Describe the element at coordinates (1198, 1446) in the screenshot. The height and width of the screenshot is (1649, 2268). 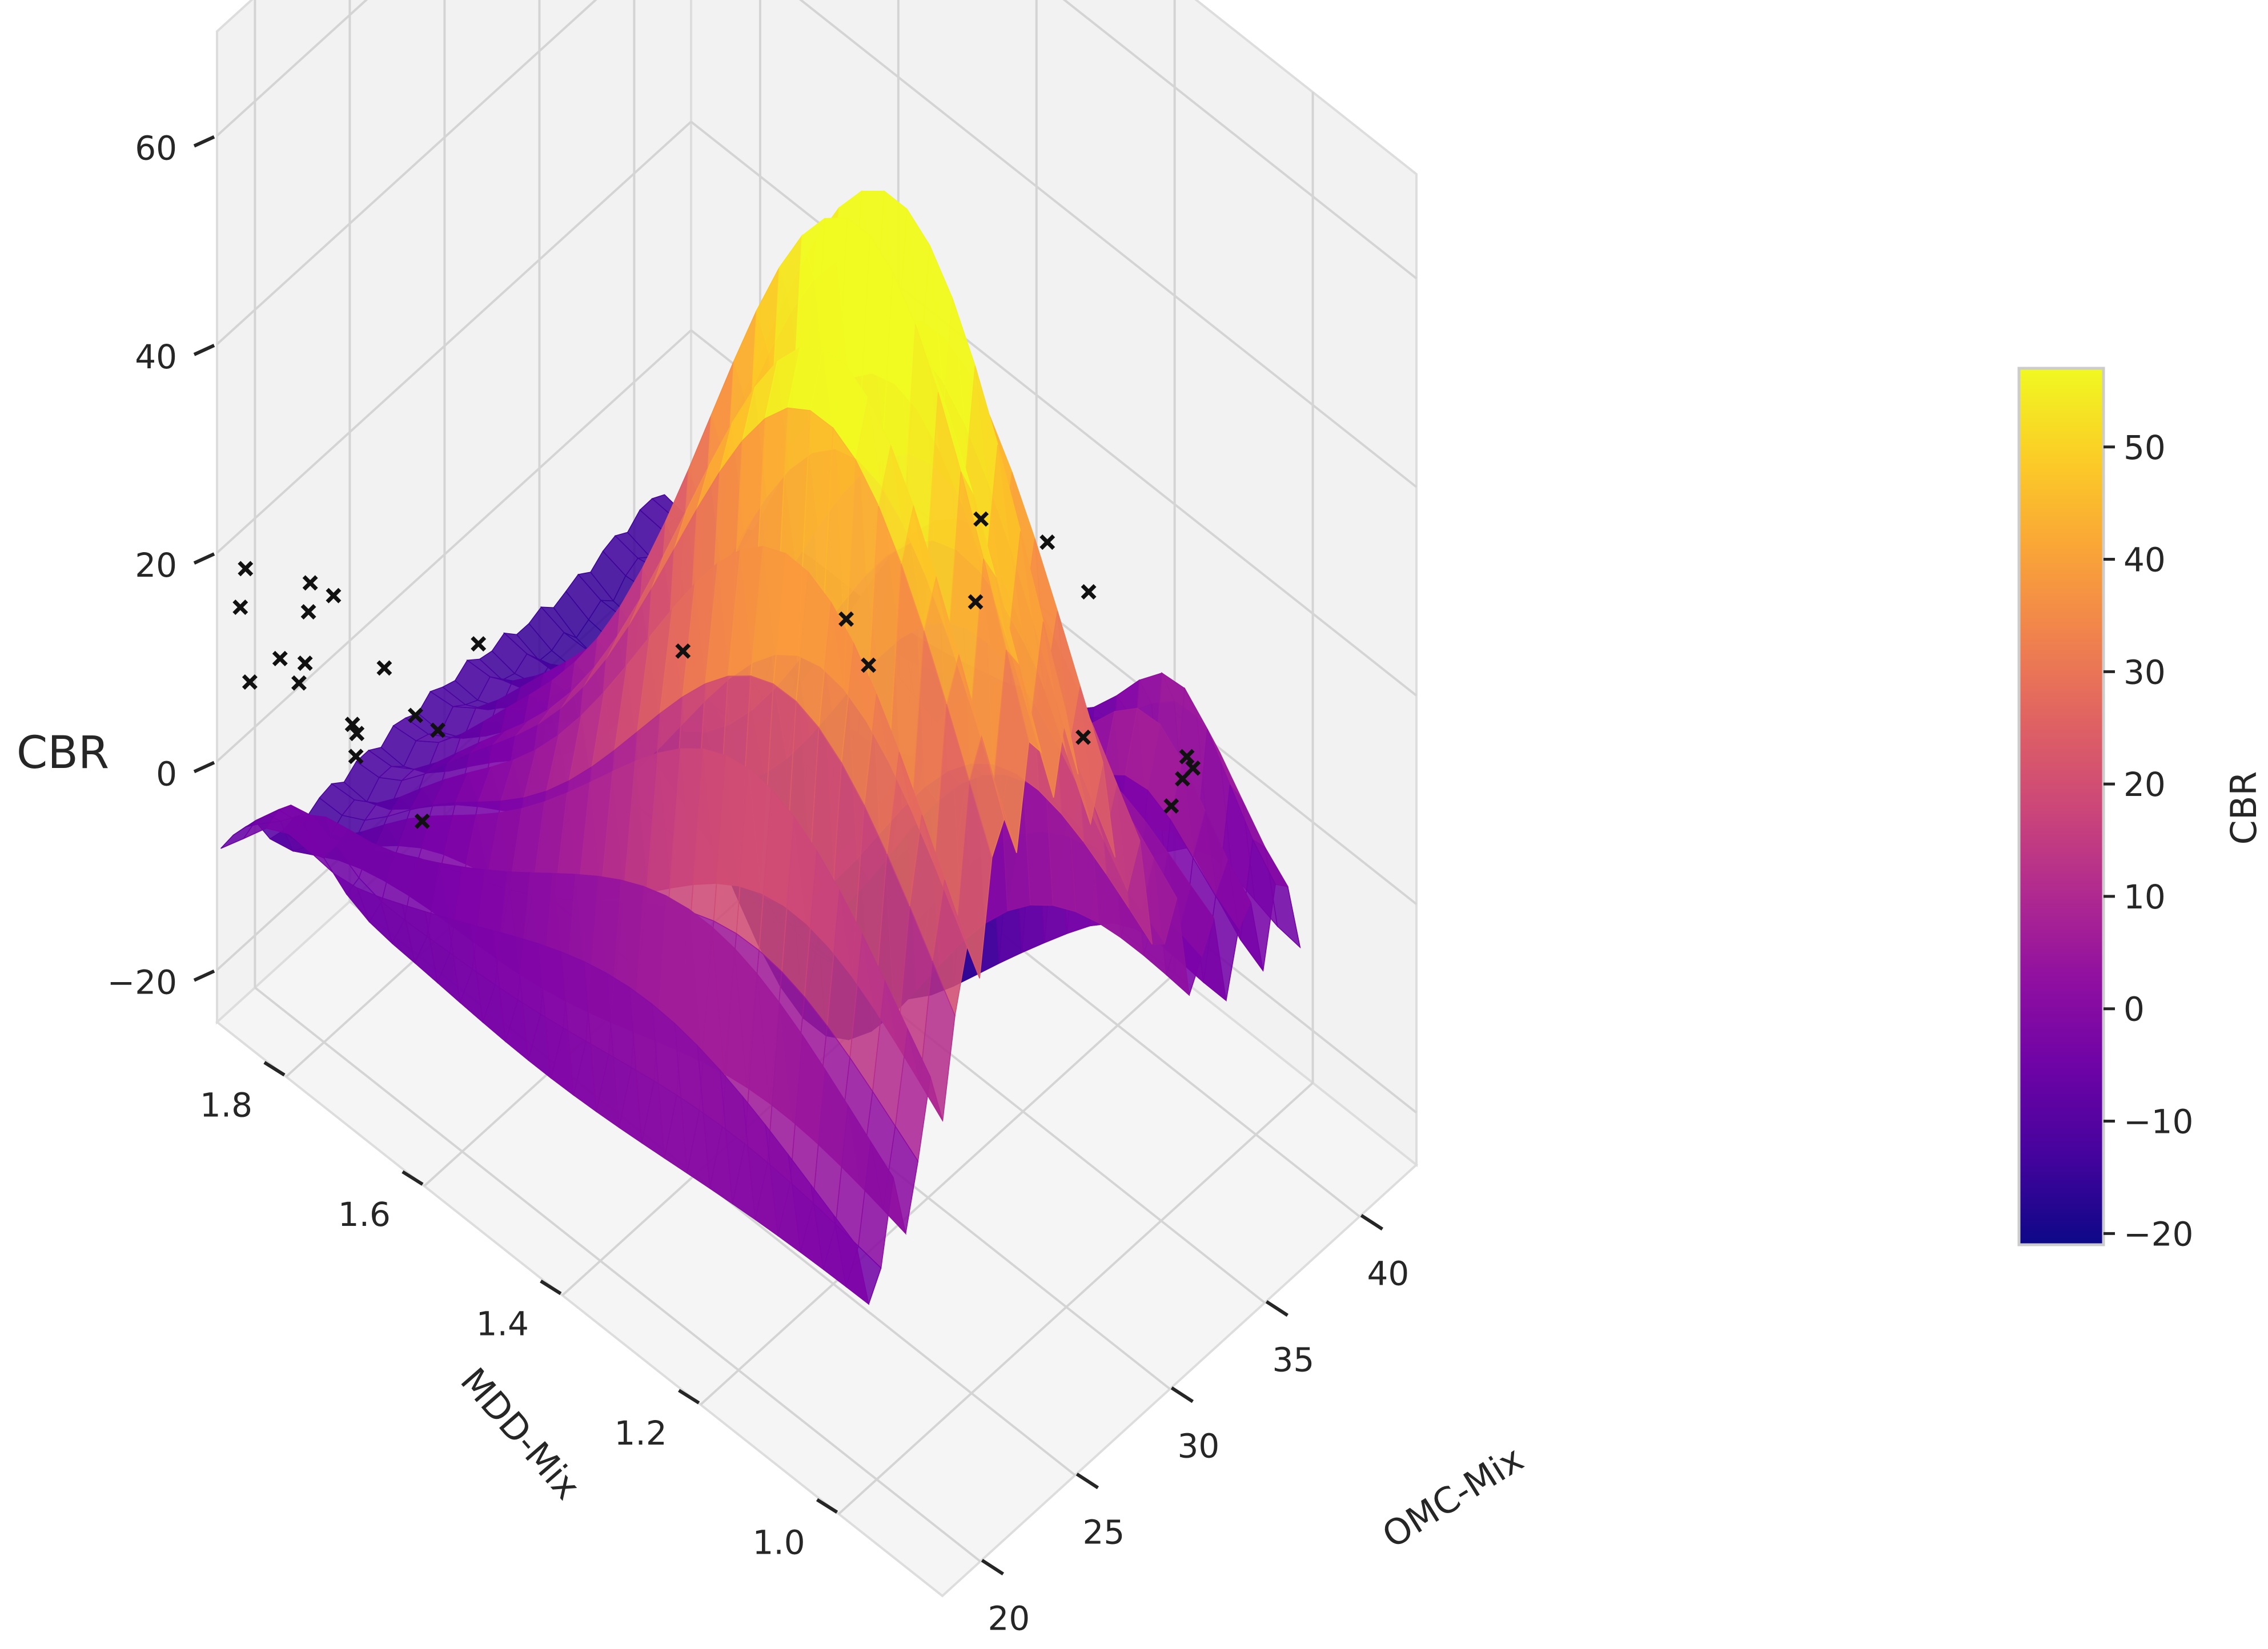
I see `x-tick-label: 30` at that location.